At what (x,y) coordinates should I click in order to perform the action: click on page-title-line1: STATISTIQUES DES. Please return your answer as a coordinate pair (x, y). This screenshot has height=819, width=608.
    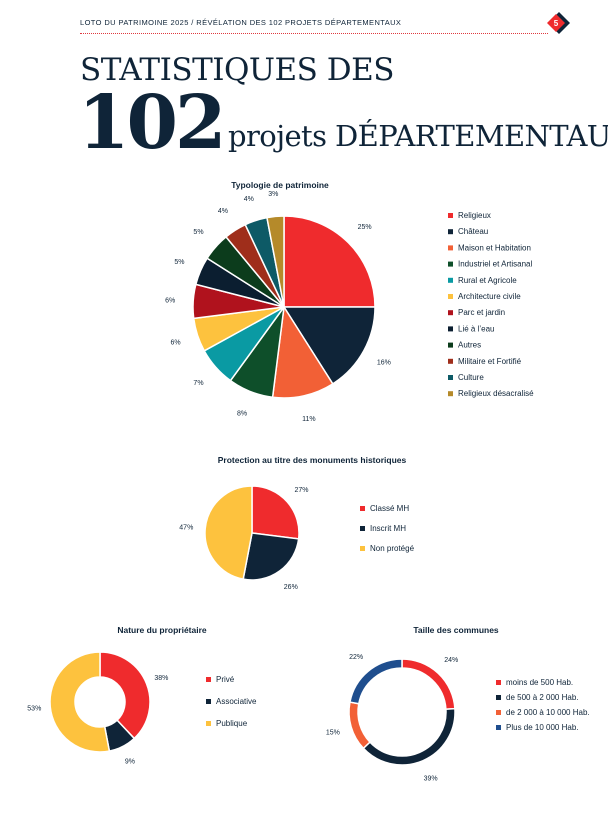
    Looking at the image, I should click on (237, 70).